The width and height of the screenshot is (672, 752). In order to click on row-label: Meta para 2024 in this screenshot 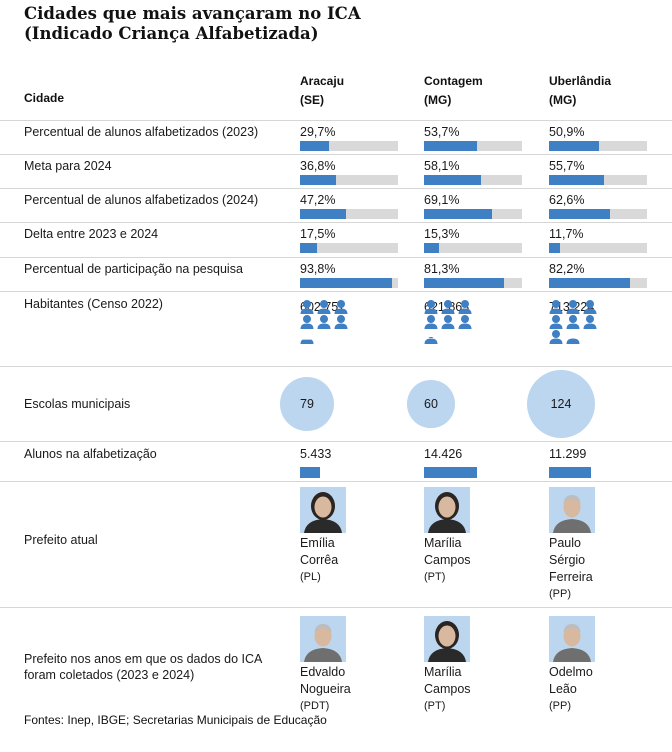, I will do `click(68, 166)`.